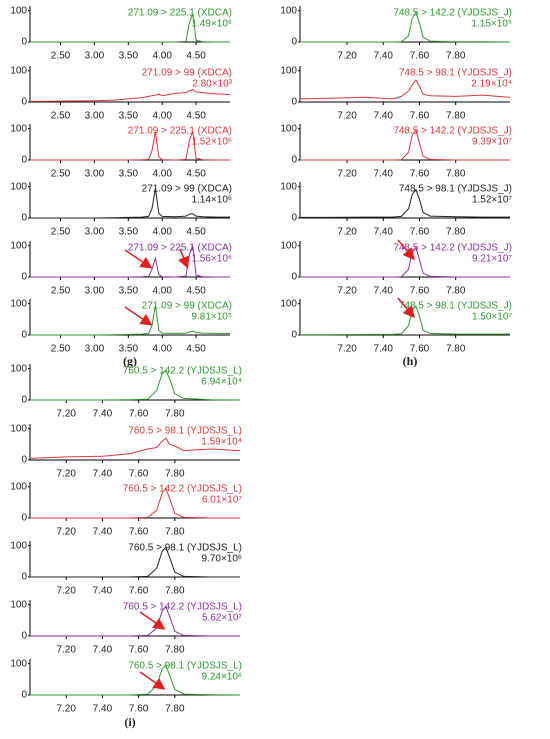 The height and width of the screenshot is (739, 550). Describe the element at coordinates (410, 361) in the screenshot. I see `panel-label: (h)` at that location.